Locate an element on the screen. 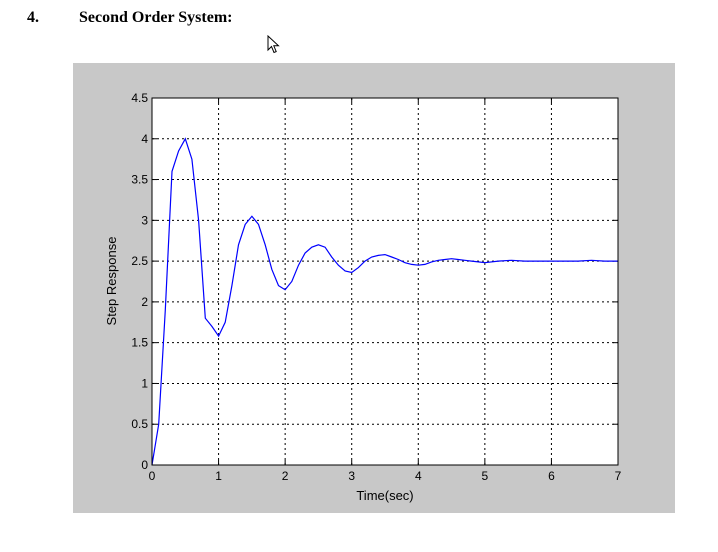  section-number: 4. is located at coordinates (33, 17).